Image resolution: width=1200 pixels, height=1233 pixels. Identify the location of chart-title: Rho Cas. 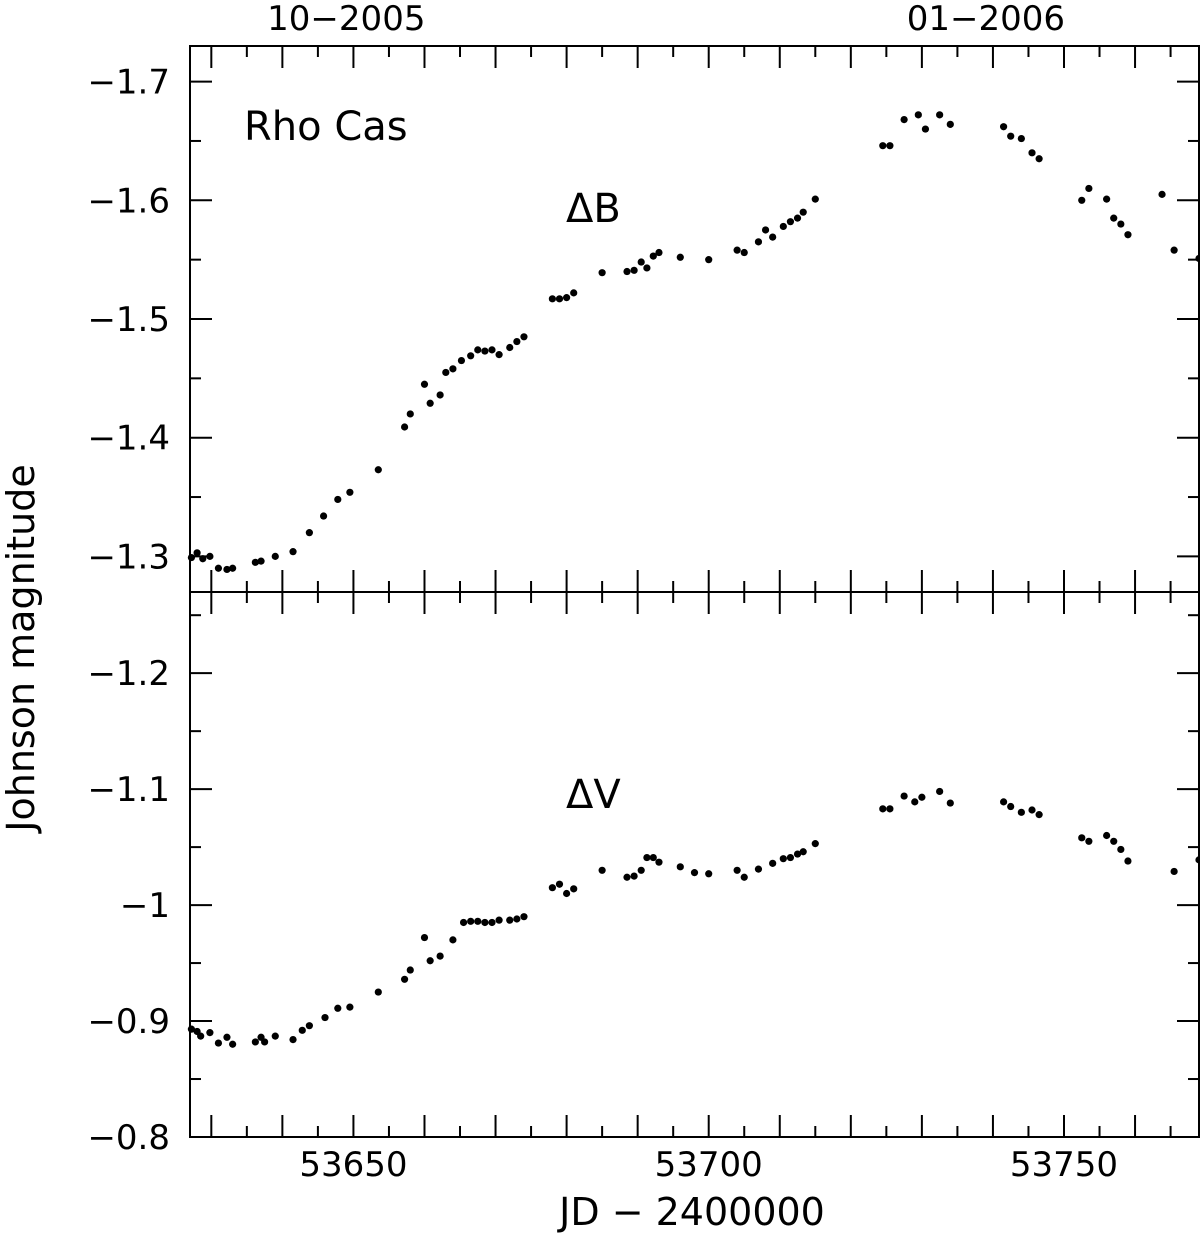
(326, 127).